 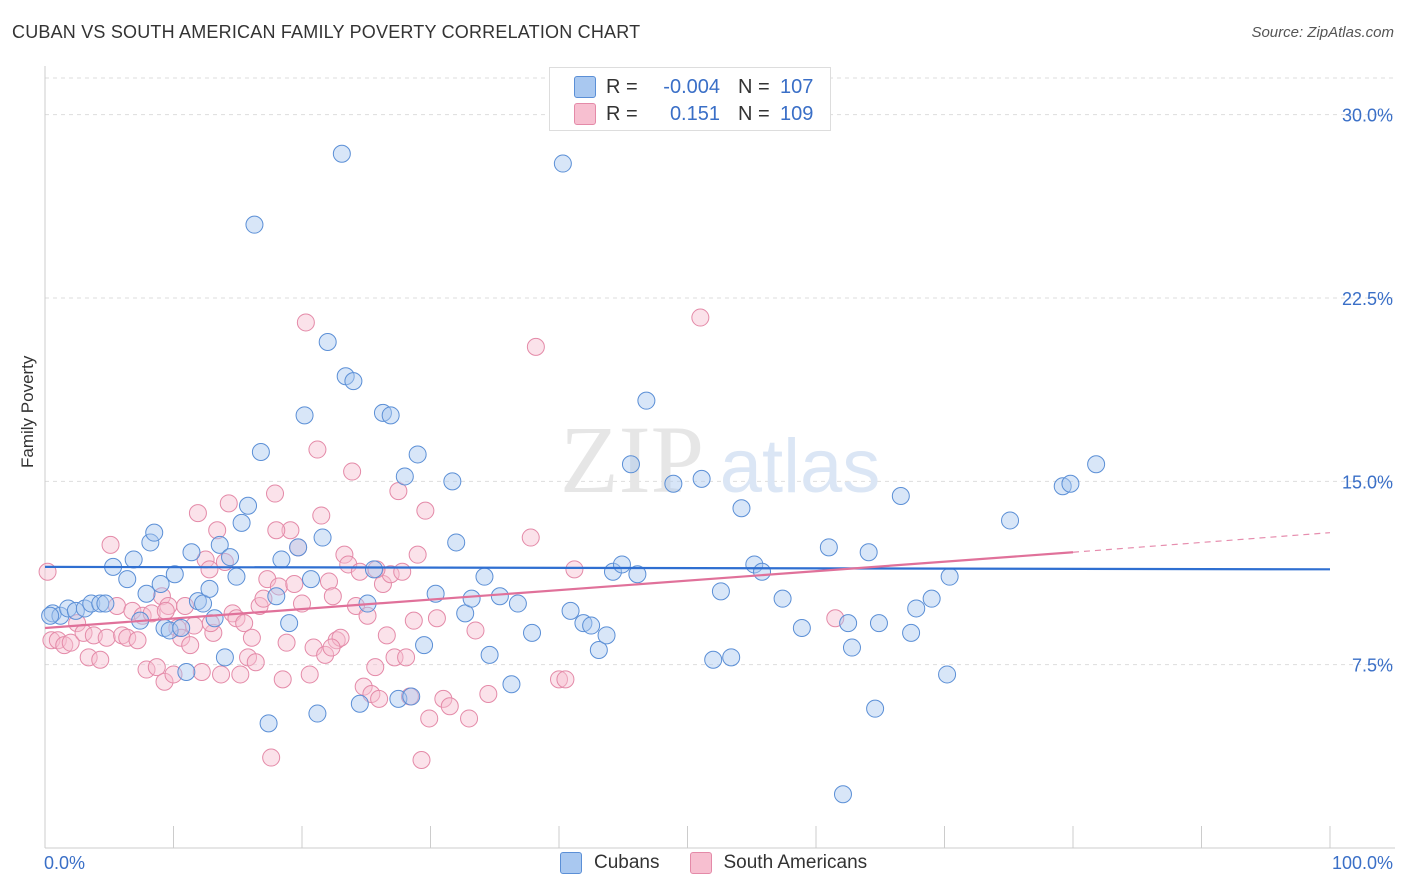 I want to click on legend-swatch-south-americans, so click(x=585, y=114).